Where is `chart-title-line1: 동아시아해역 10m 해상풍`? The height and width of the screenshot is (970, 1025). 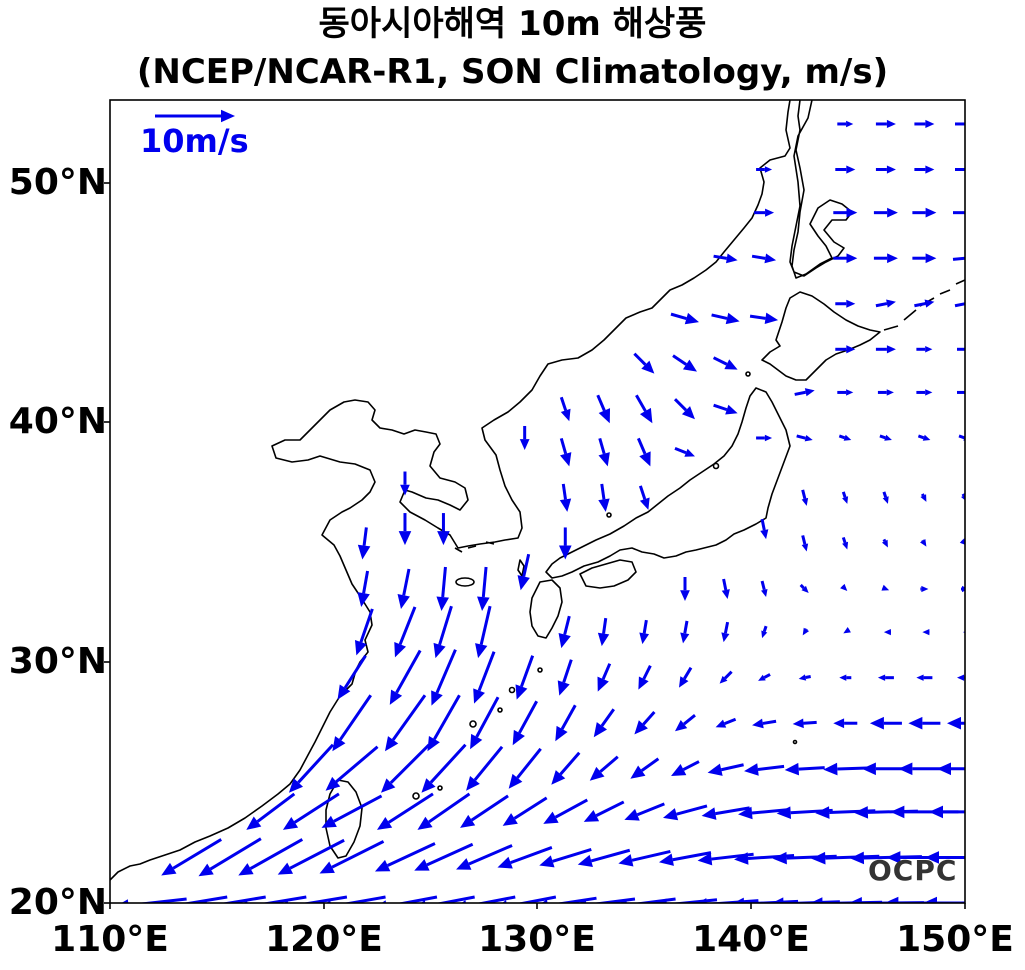
chart-title-line1: 동아시아해역 10m 해상풍 is located at coordinates (512, 24).